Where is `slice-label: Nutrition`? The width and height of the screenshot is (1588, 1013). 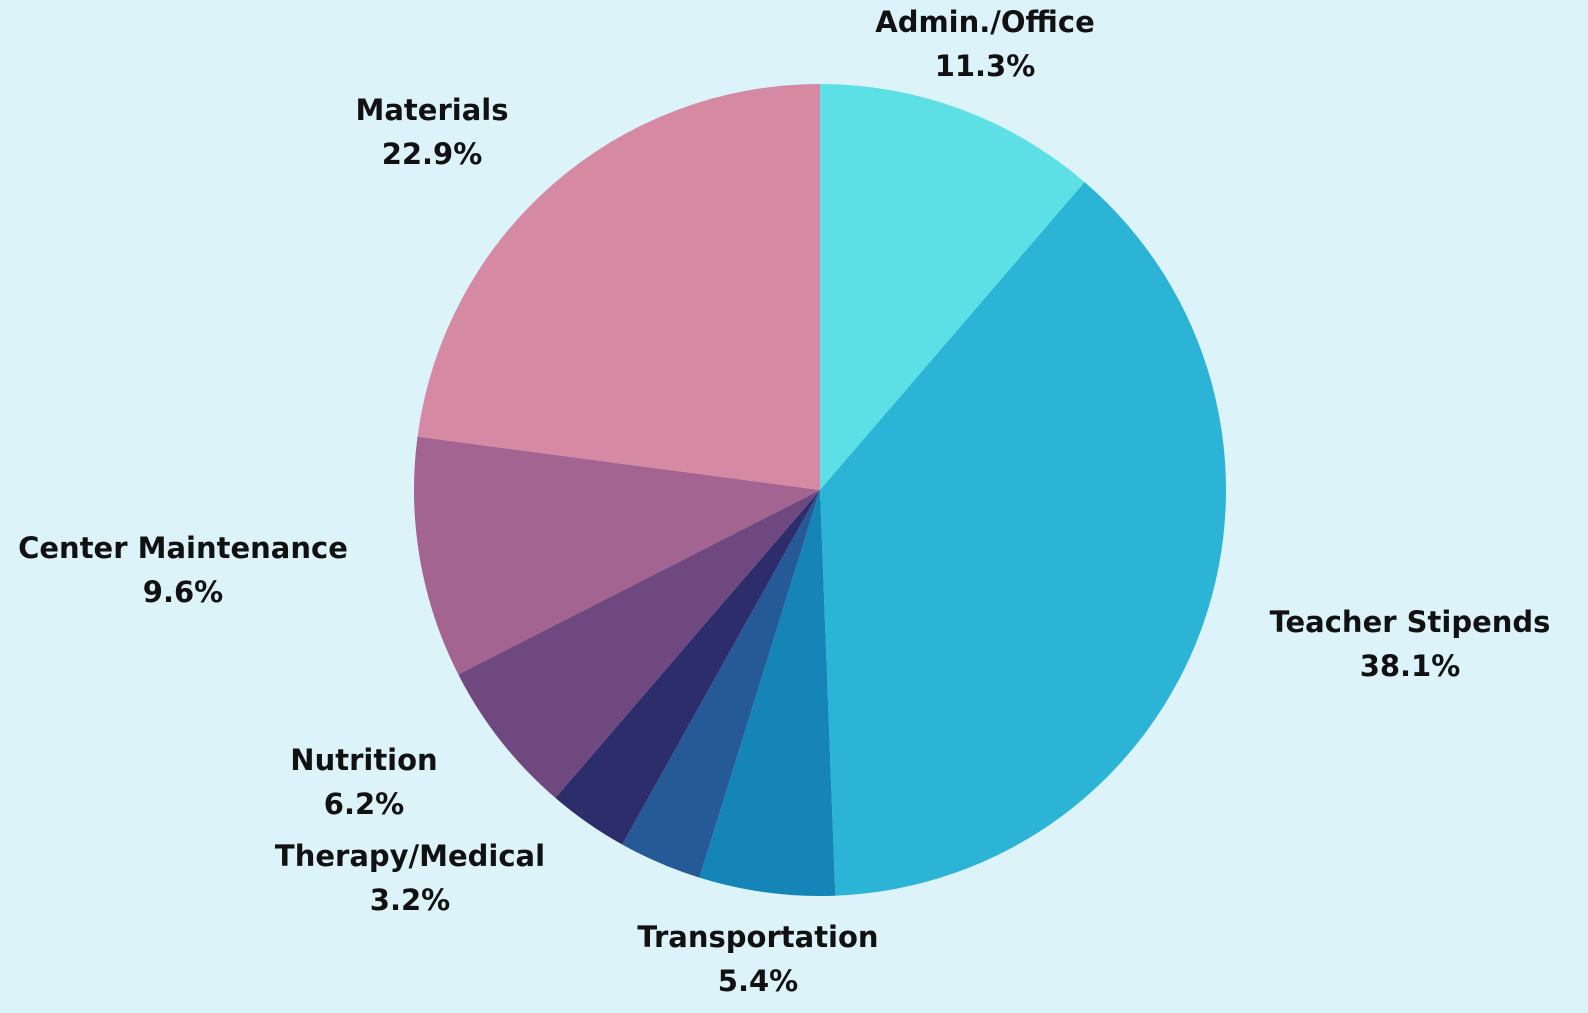
slice-label: Nutrition is located at coordinates (363, 760).